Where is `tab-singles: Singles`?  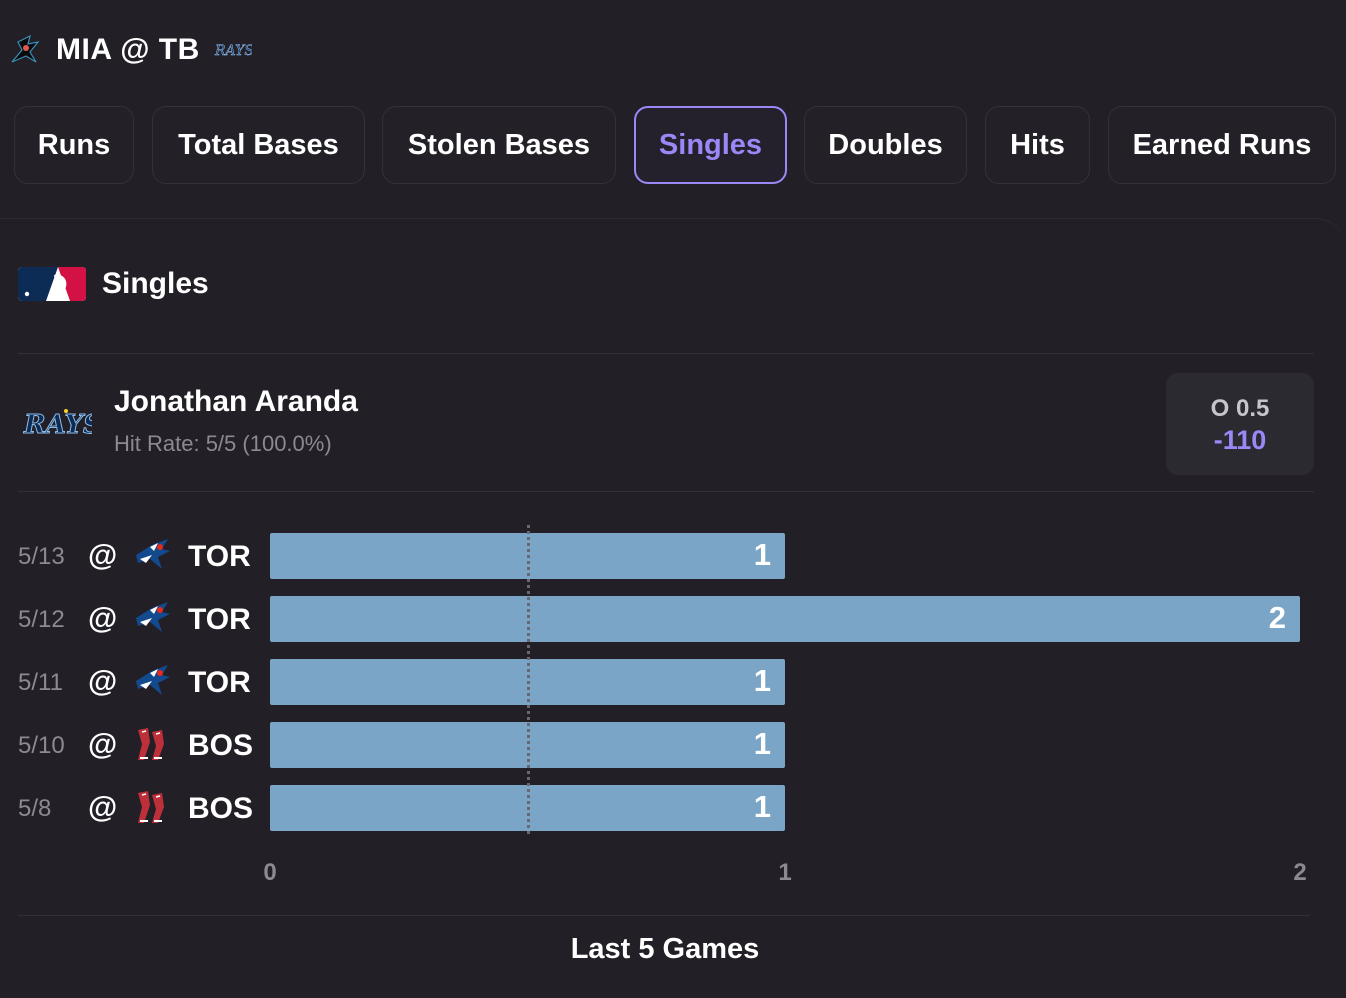 tab-singles: Singles is located at coordinates (710, 145).